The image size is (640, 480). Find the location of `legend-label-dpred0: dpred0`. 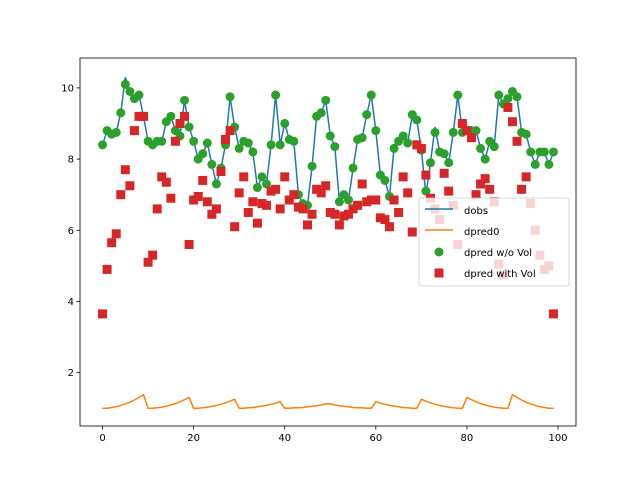

legend-label-dpred0: dpred0 is located at coordinates (481, 232).